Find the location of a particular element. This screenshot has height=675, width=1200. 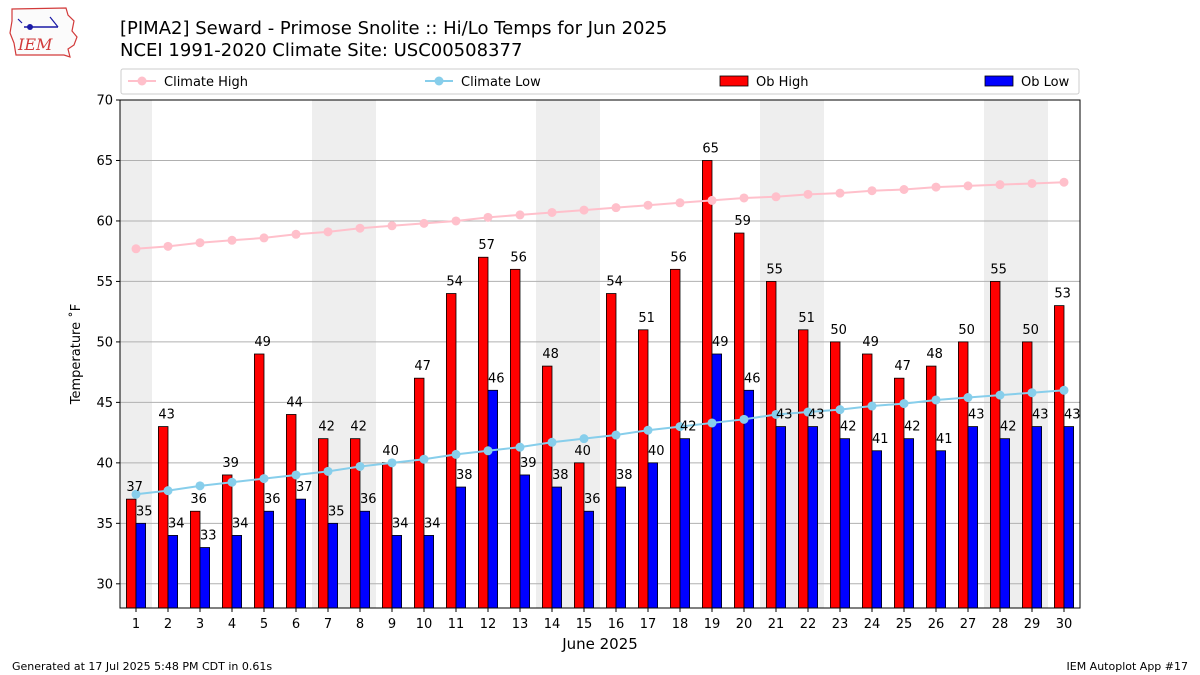

legend-climate-high-marker is located at coordinates (142, 81).